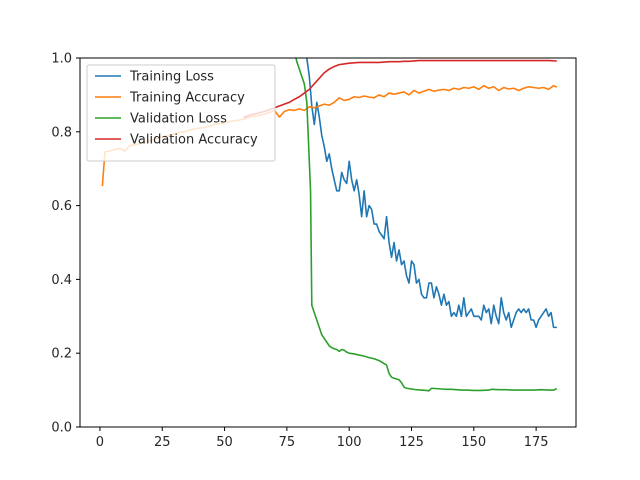 The width and height of the screenshot is (640, 480). I want to click on x-tick-label: 50, so click(224, 442).